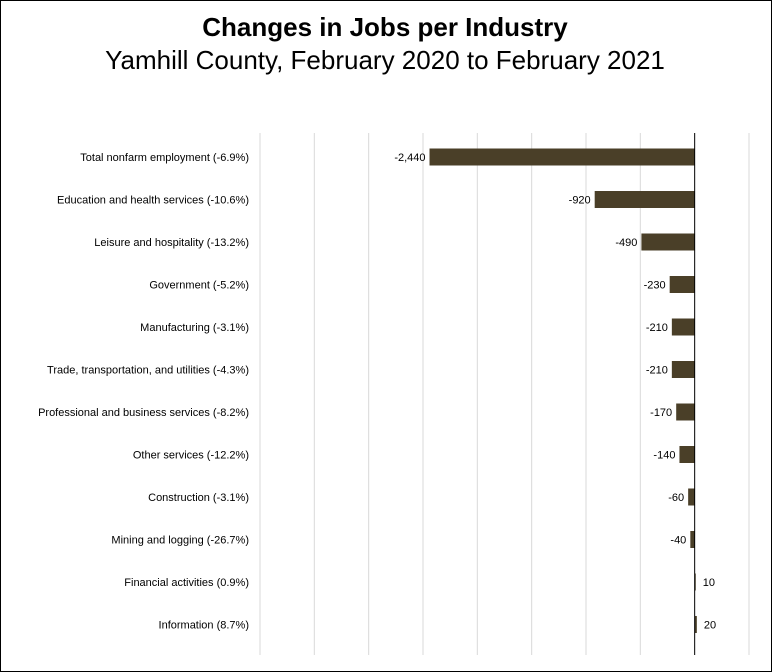  Describe the element at coordinates (385, 27) in the screenshot. I see `chart-title: Changes in Jobs per Industry` at that location.